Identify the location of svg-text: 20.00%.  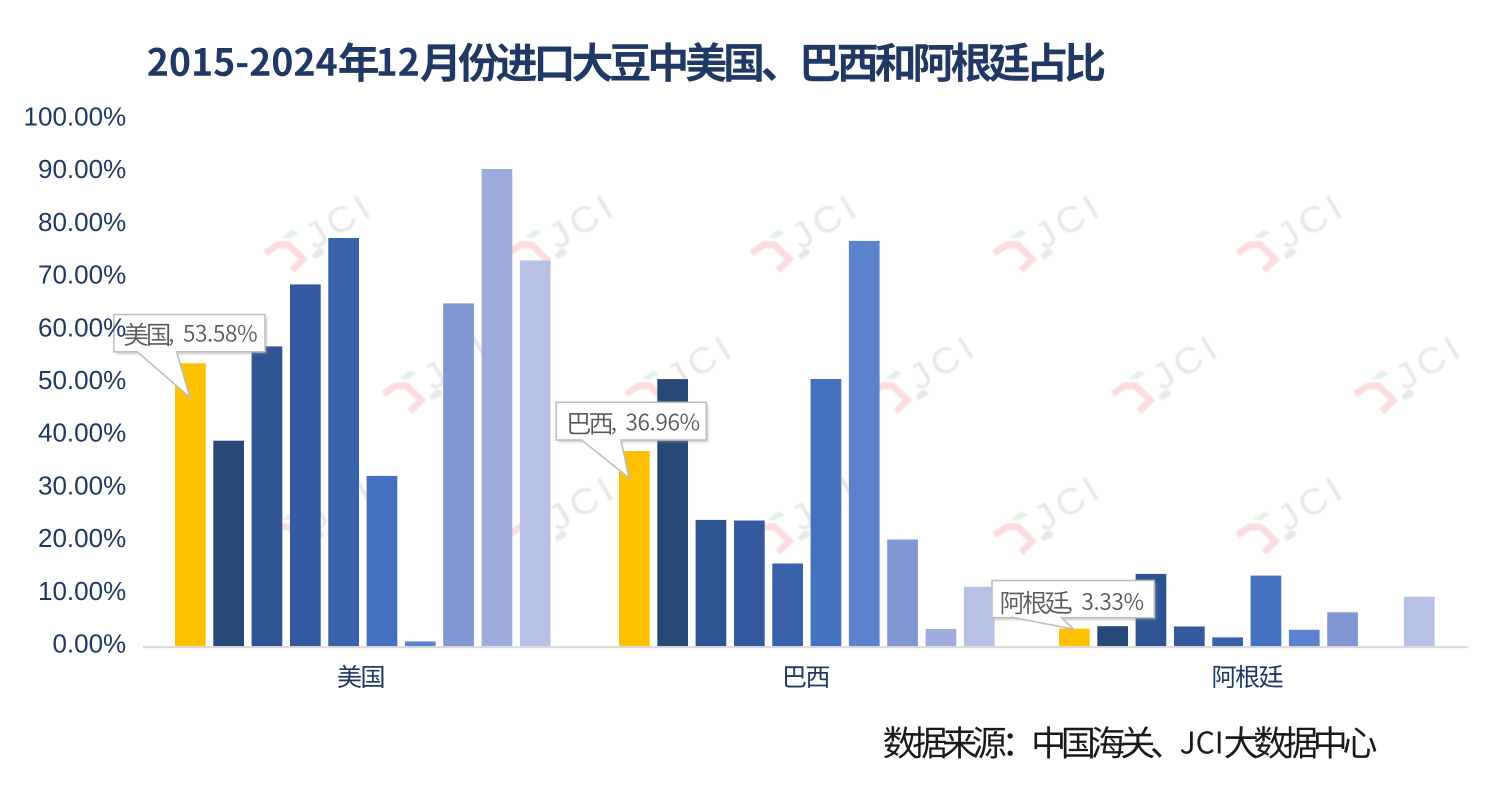
(82, 538).